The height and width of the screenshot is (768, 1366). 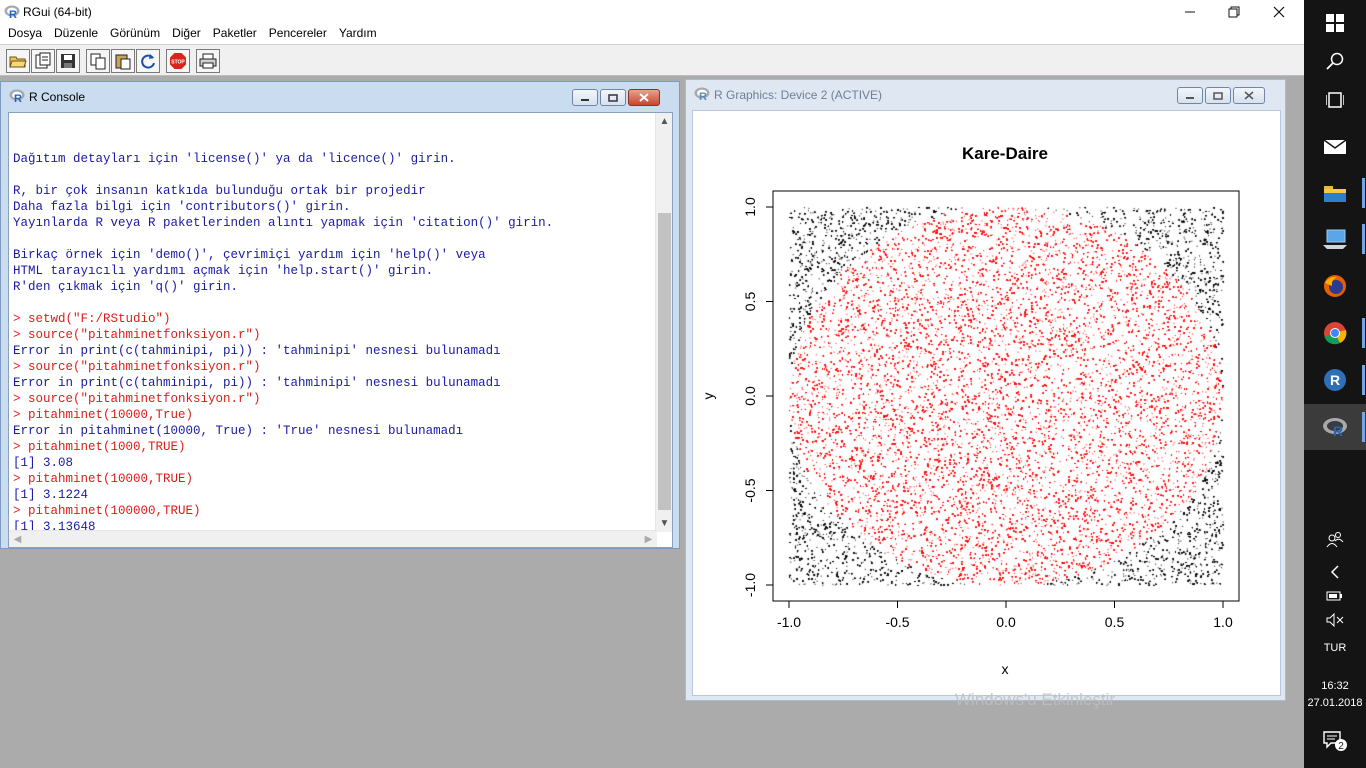 I want to click on volume-muted-icon, so click(x=1335, y=620).